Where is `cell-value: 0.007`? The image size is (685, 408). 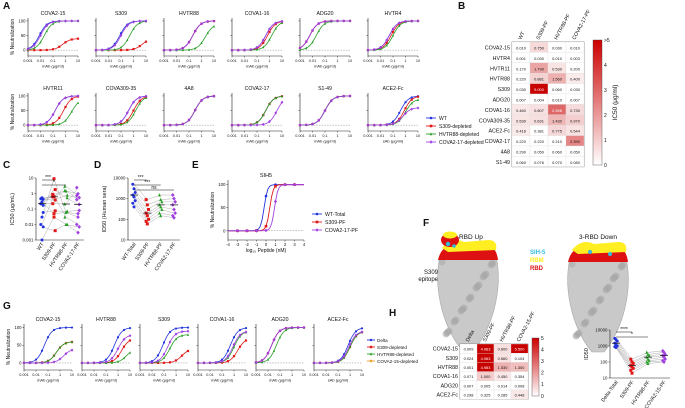 cell-value: 0.007 is located at coordinates (575, 99).